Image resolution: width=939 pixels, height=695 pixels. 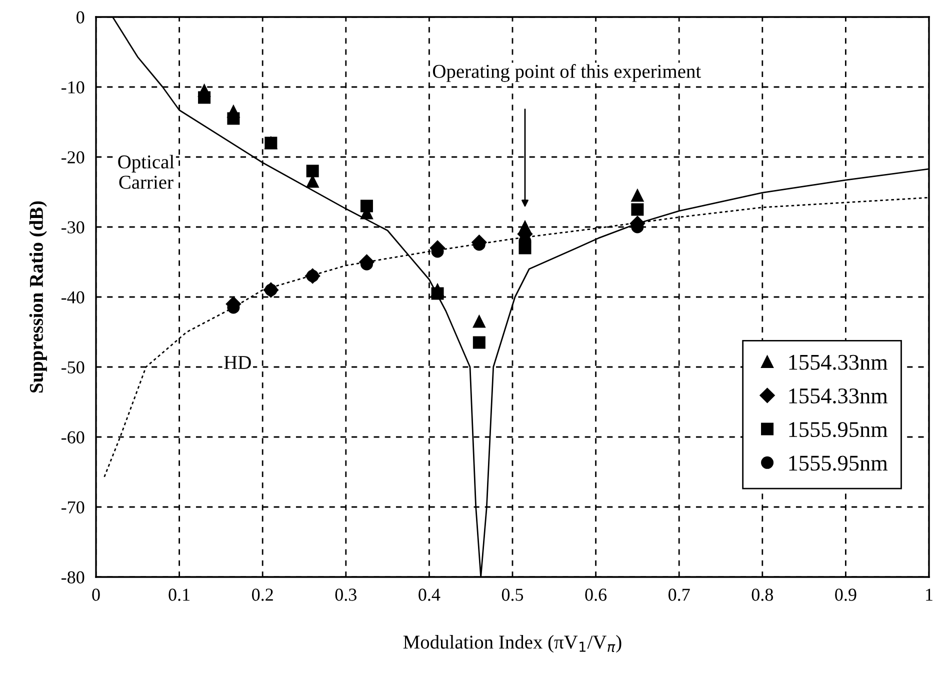 I want to click on y-tick-label: 0, so click(x=80, y=17).